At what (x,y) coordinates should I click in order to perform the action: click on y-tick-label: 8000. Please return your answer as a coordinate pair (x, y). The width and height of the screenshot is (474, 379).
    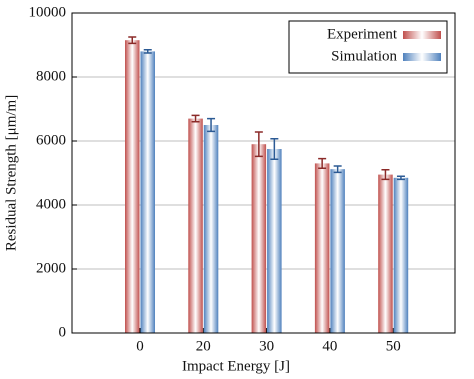
    Looking at the image, I should click on (51, 76).